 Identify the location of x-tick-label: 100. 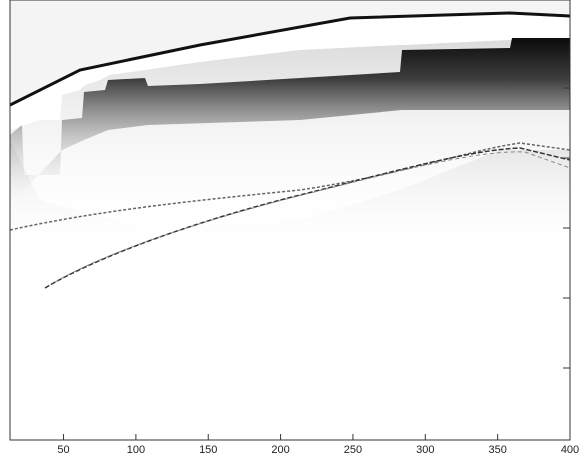
(136, 450).